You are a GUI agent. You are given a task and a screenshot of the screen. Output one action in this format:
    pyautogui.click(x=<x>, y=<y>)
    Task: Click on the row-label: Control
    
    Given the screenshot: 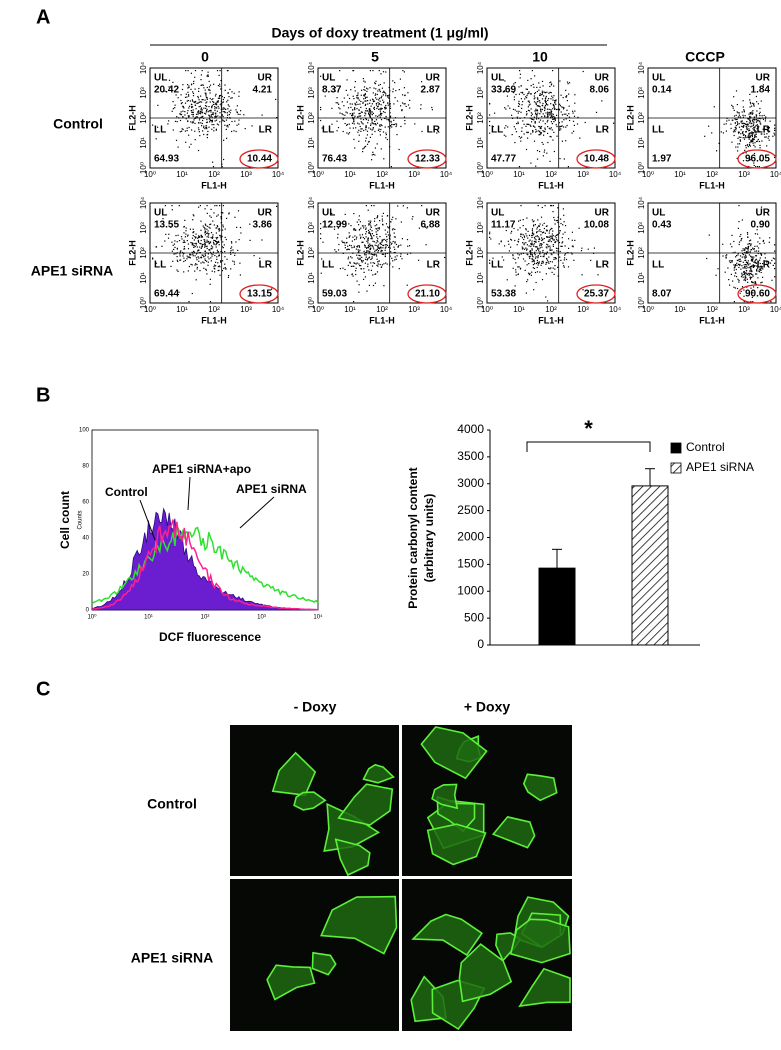 What is the action you would take?
    pyautogui.click(x=78, y=124)
    